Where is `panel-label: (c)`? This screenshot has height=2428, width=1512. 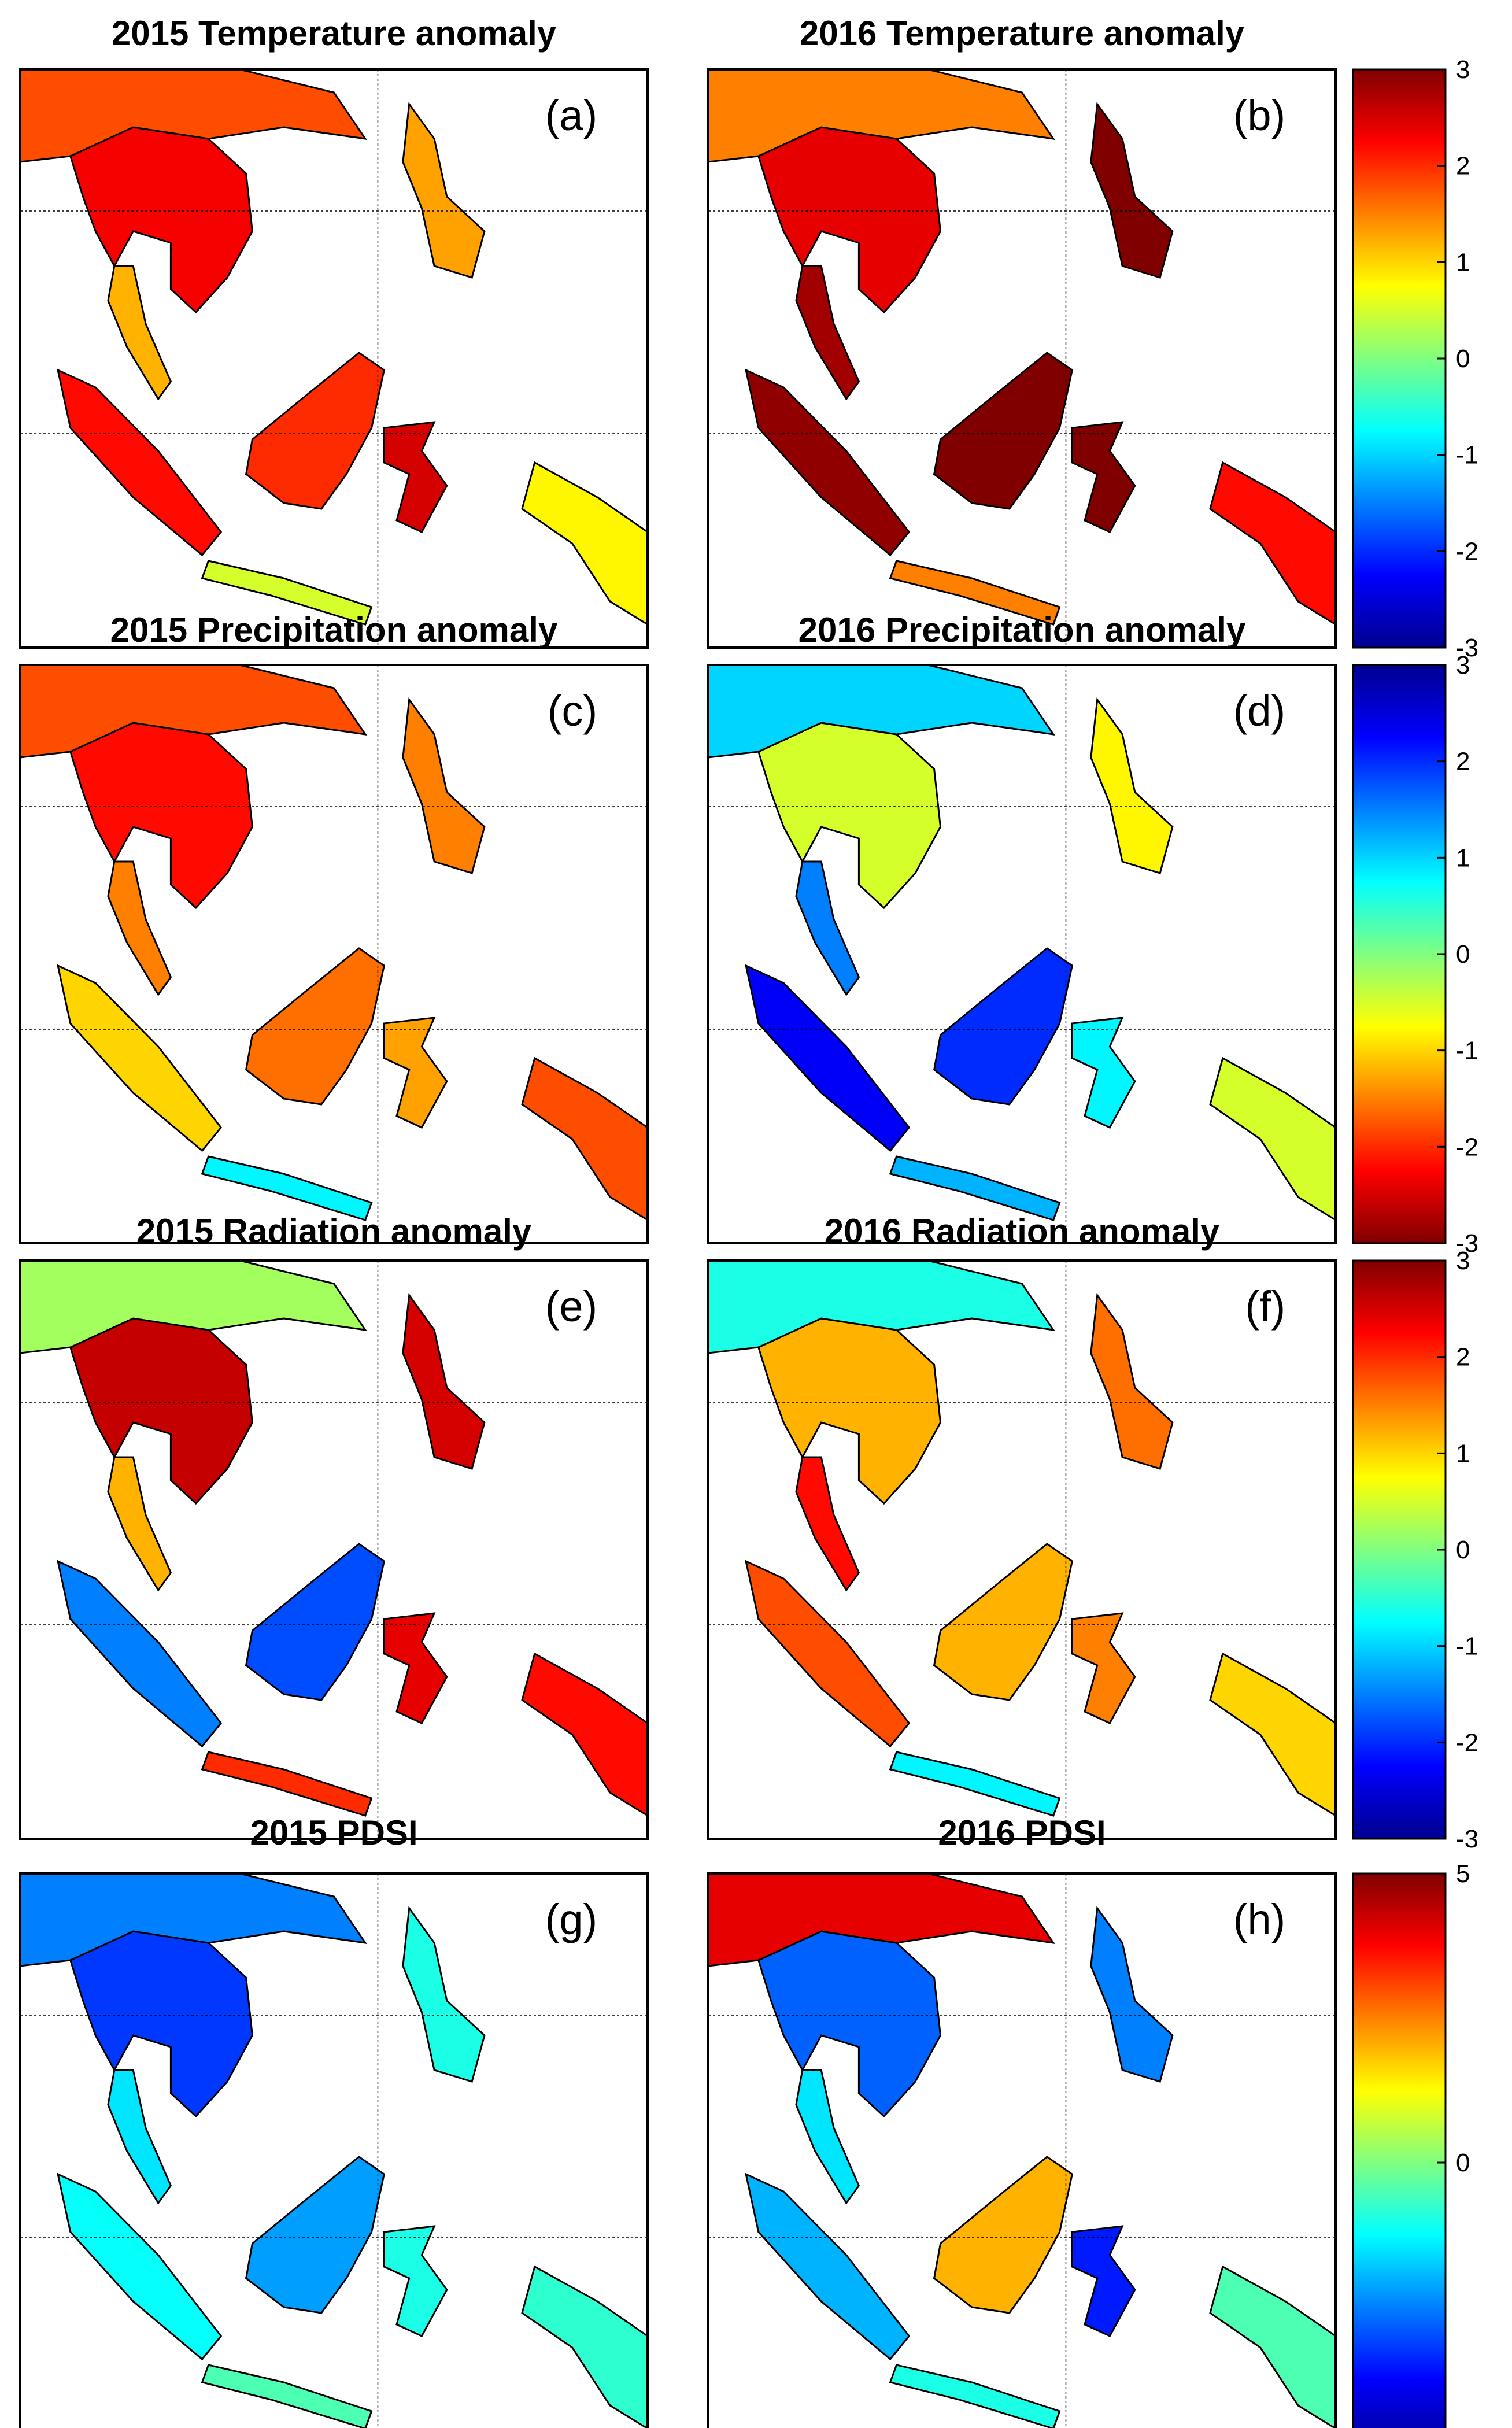 panel-label: (c) is located at coordinates (572, 711).